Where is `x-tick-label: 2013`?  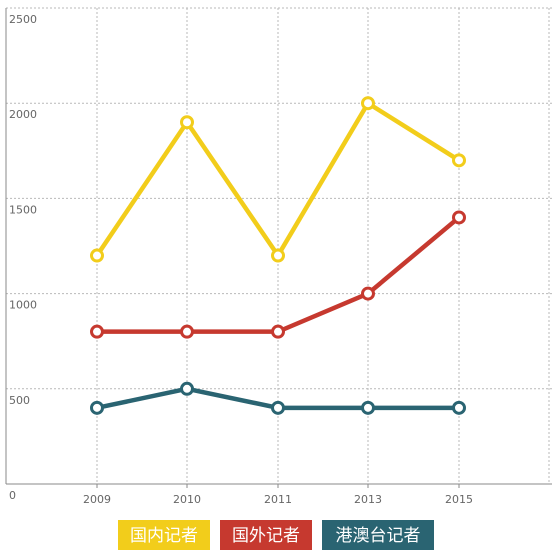
x-tick-label: 2013 is located at coordinates (368, 499).